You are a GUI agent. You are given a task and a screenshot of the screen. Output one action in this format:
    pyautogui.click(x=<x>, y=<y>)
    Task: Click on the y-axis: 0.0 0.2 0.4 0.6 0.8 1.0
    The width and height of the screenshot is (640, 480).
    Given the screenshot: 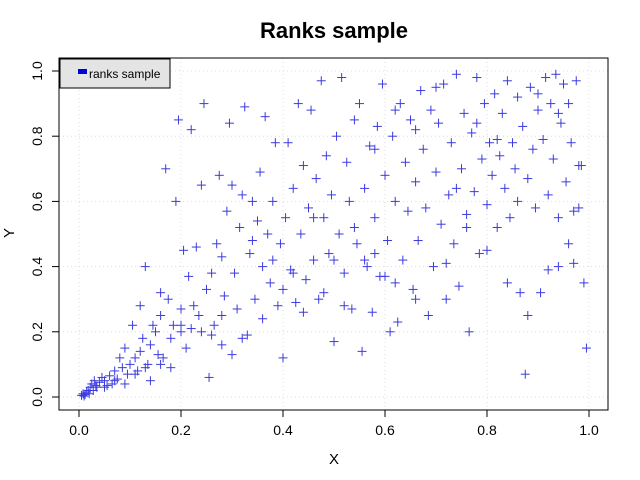 What is the action you would take?
    pyautogui.click(x=44, y=234)
    